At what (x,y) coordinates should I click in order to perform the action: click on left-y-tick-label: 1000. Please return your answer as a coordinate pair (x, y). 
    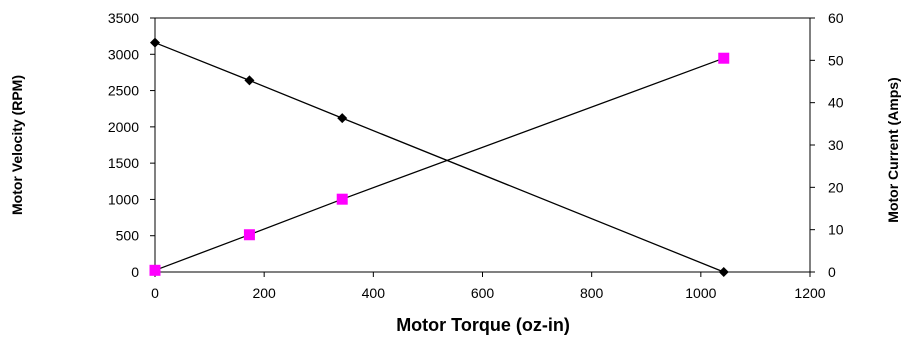
    Looking at the image, I should click on (123, 199).